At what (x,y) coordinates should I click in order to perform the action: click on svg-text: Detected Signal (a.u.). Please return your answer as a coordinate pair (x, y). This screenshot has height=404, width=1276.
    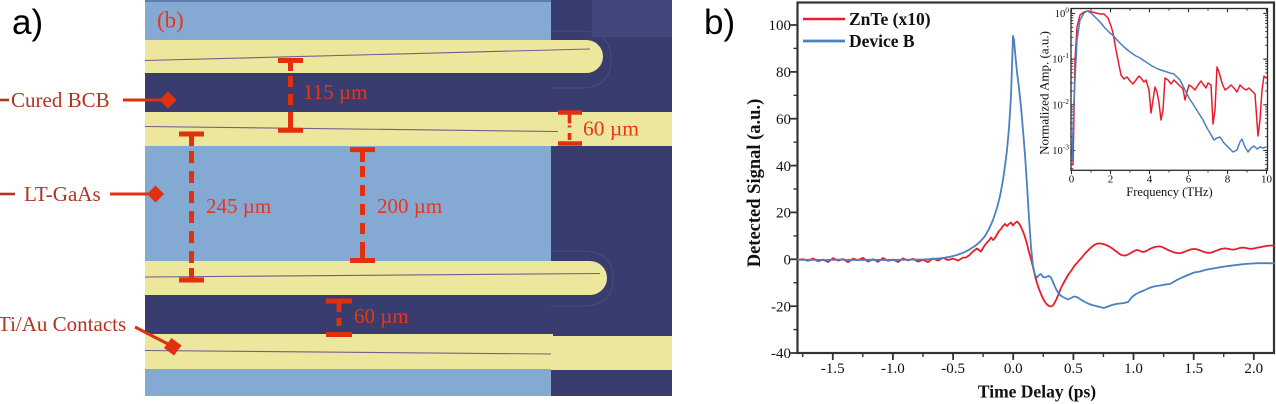
    Looking at the image, I should click on (755, 183).